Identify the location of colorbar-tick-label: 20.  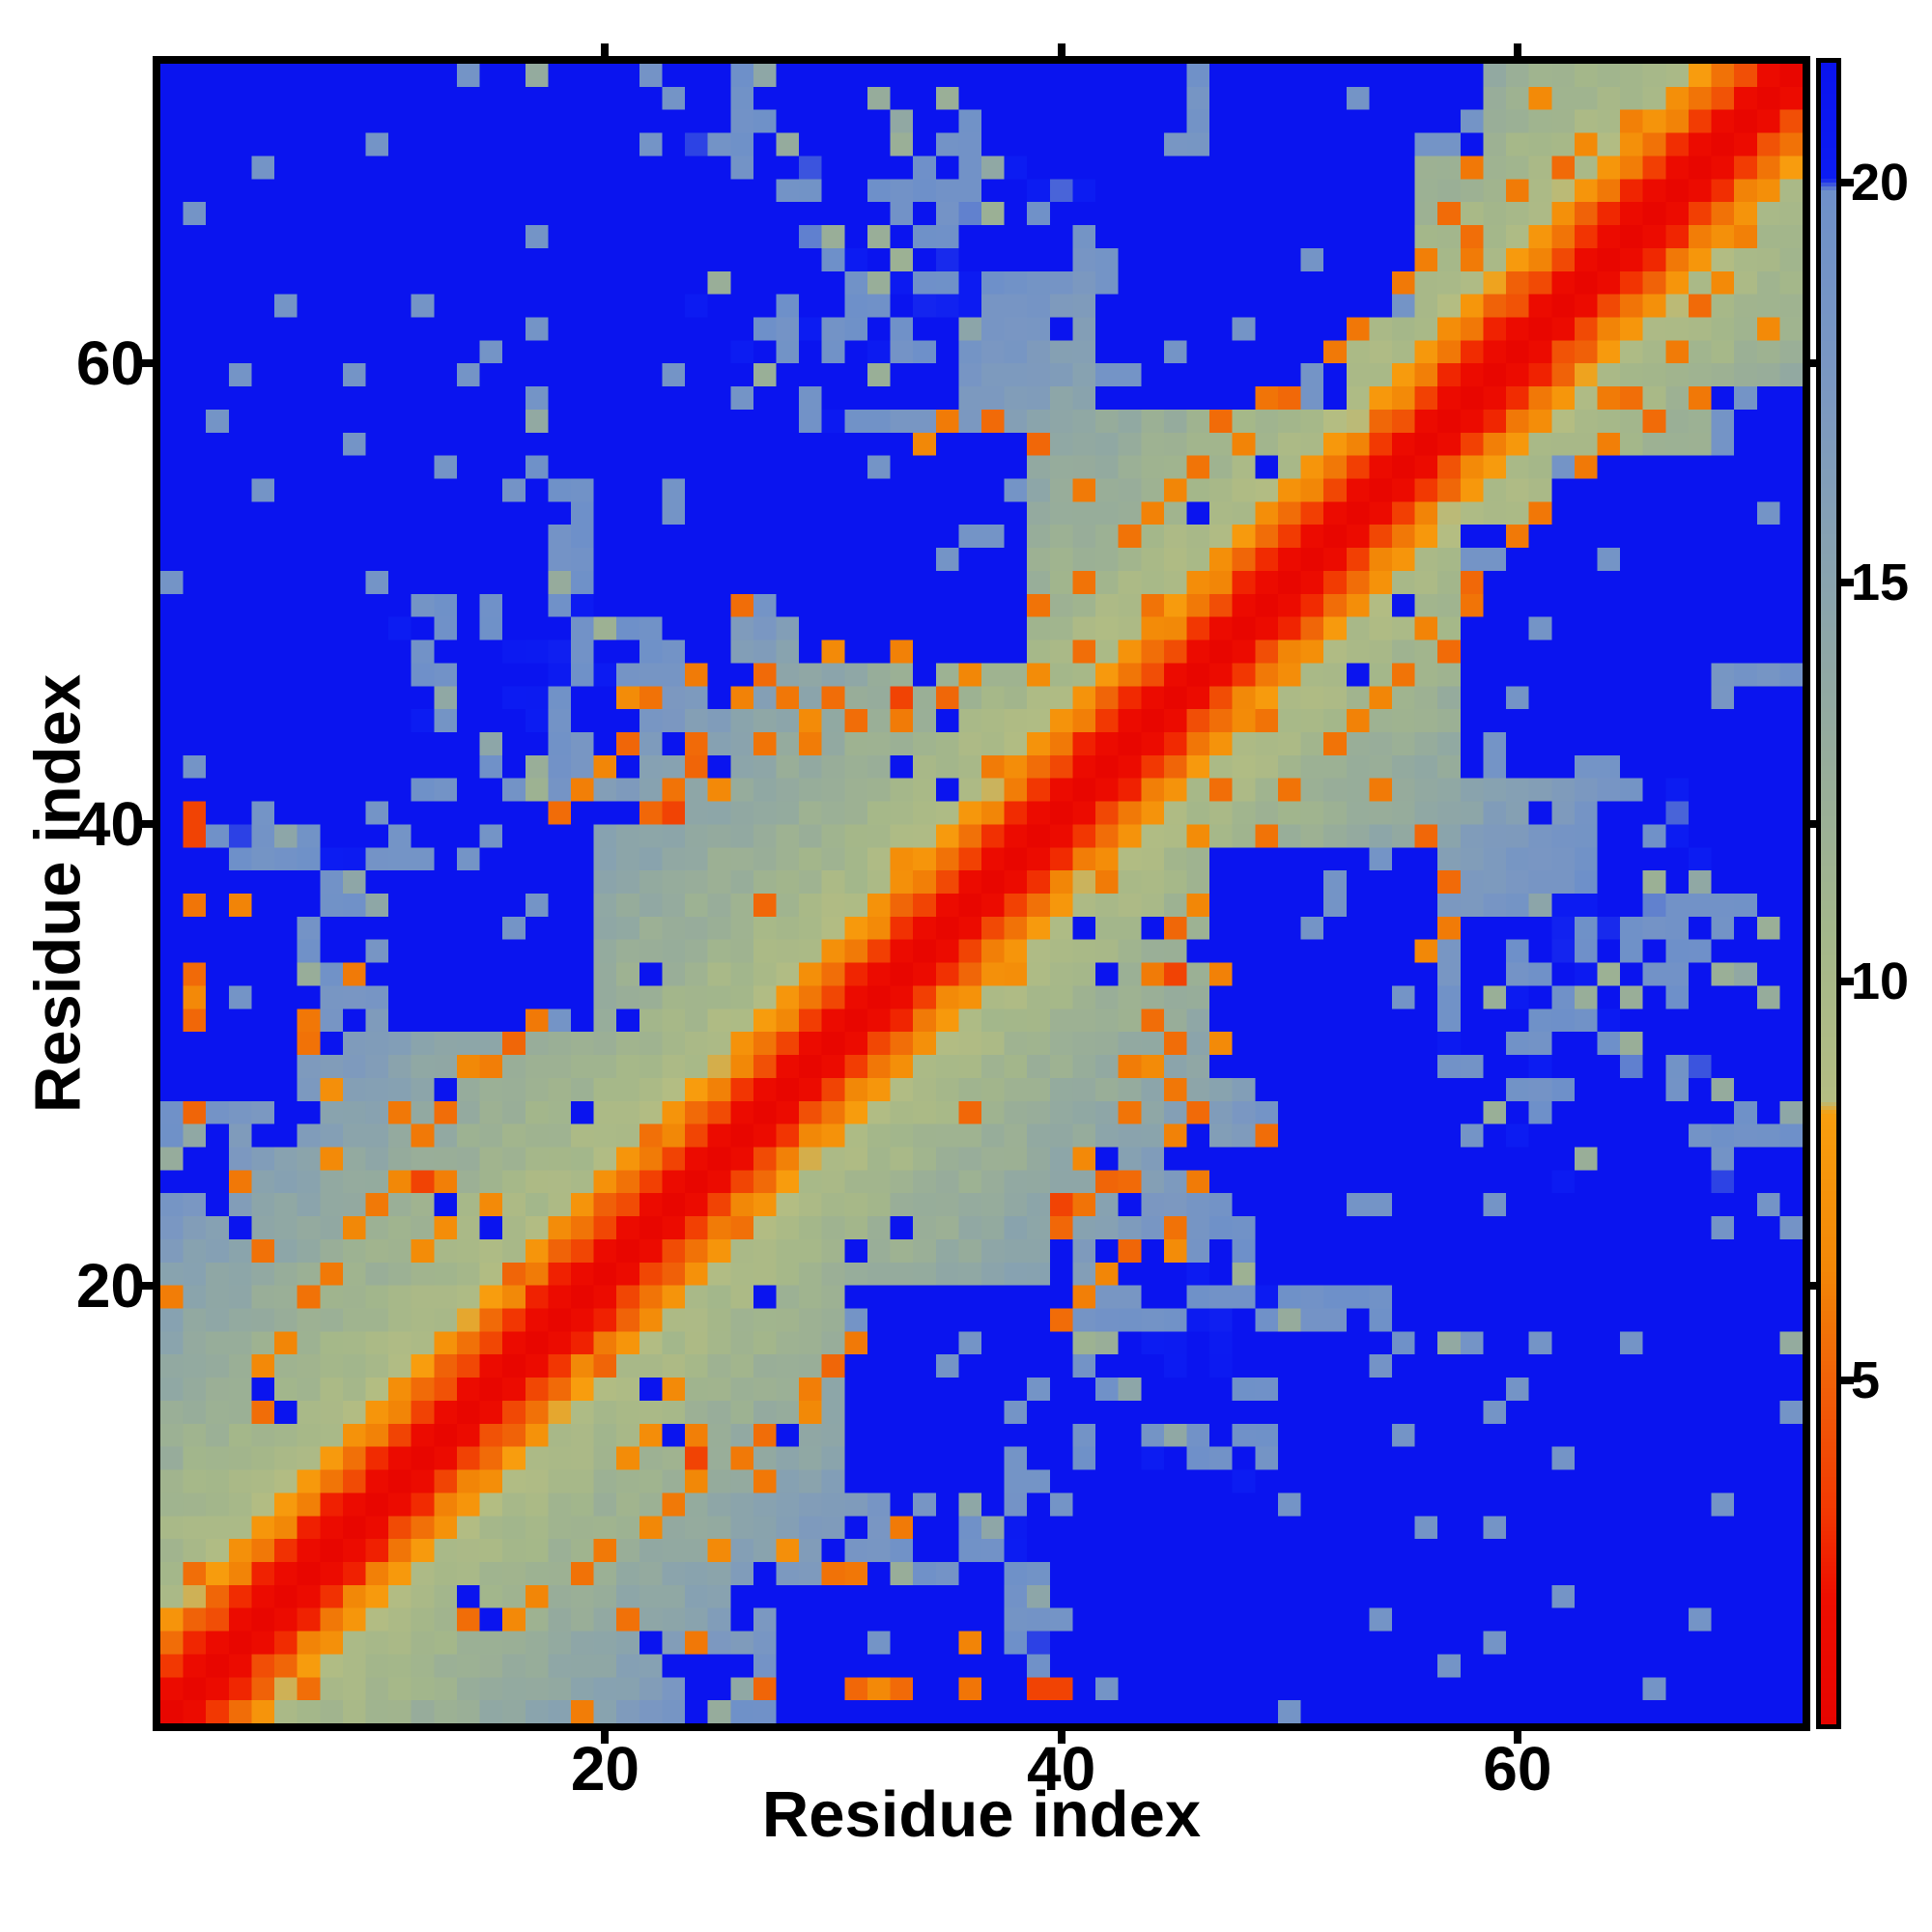
(1880, 183).